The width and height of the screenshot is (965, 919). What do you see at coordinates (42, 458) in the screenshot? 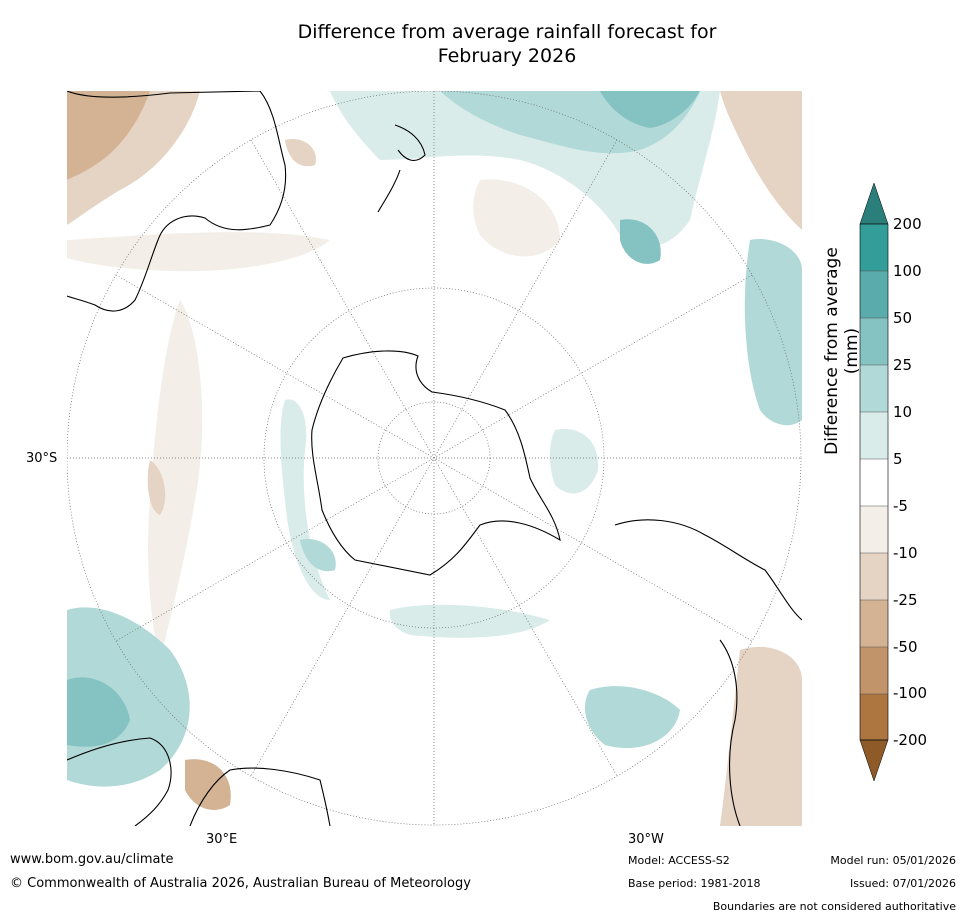
I see `latitude-label: 30°S` at bounding box center [42, 458].